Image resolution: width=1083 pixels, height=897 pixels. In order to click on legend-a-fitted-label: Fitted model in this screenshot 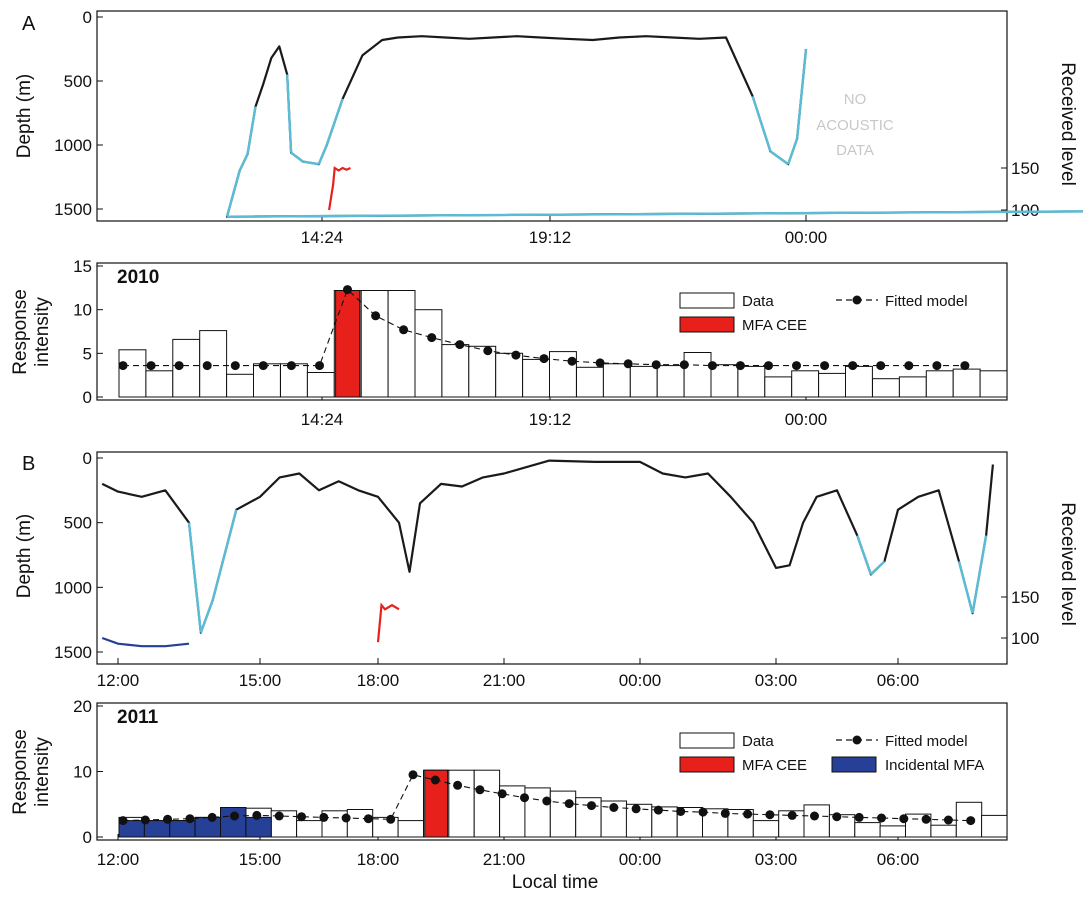, I will do `click(926, 301)`.